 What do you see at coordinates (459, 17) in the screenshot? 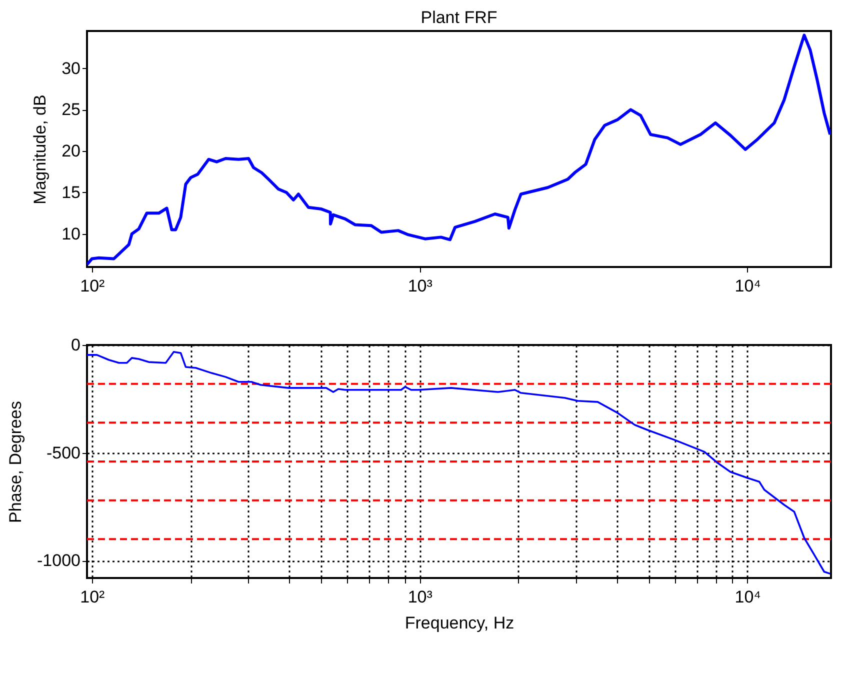
I see `chart-title: Plant FRF` at bounding box center [459, 17].